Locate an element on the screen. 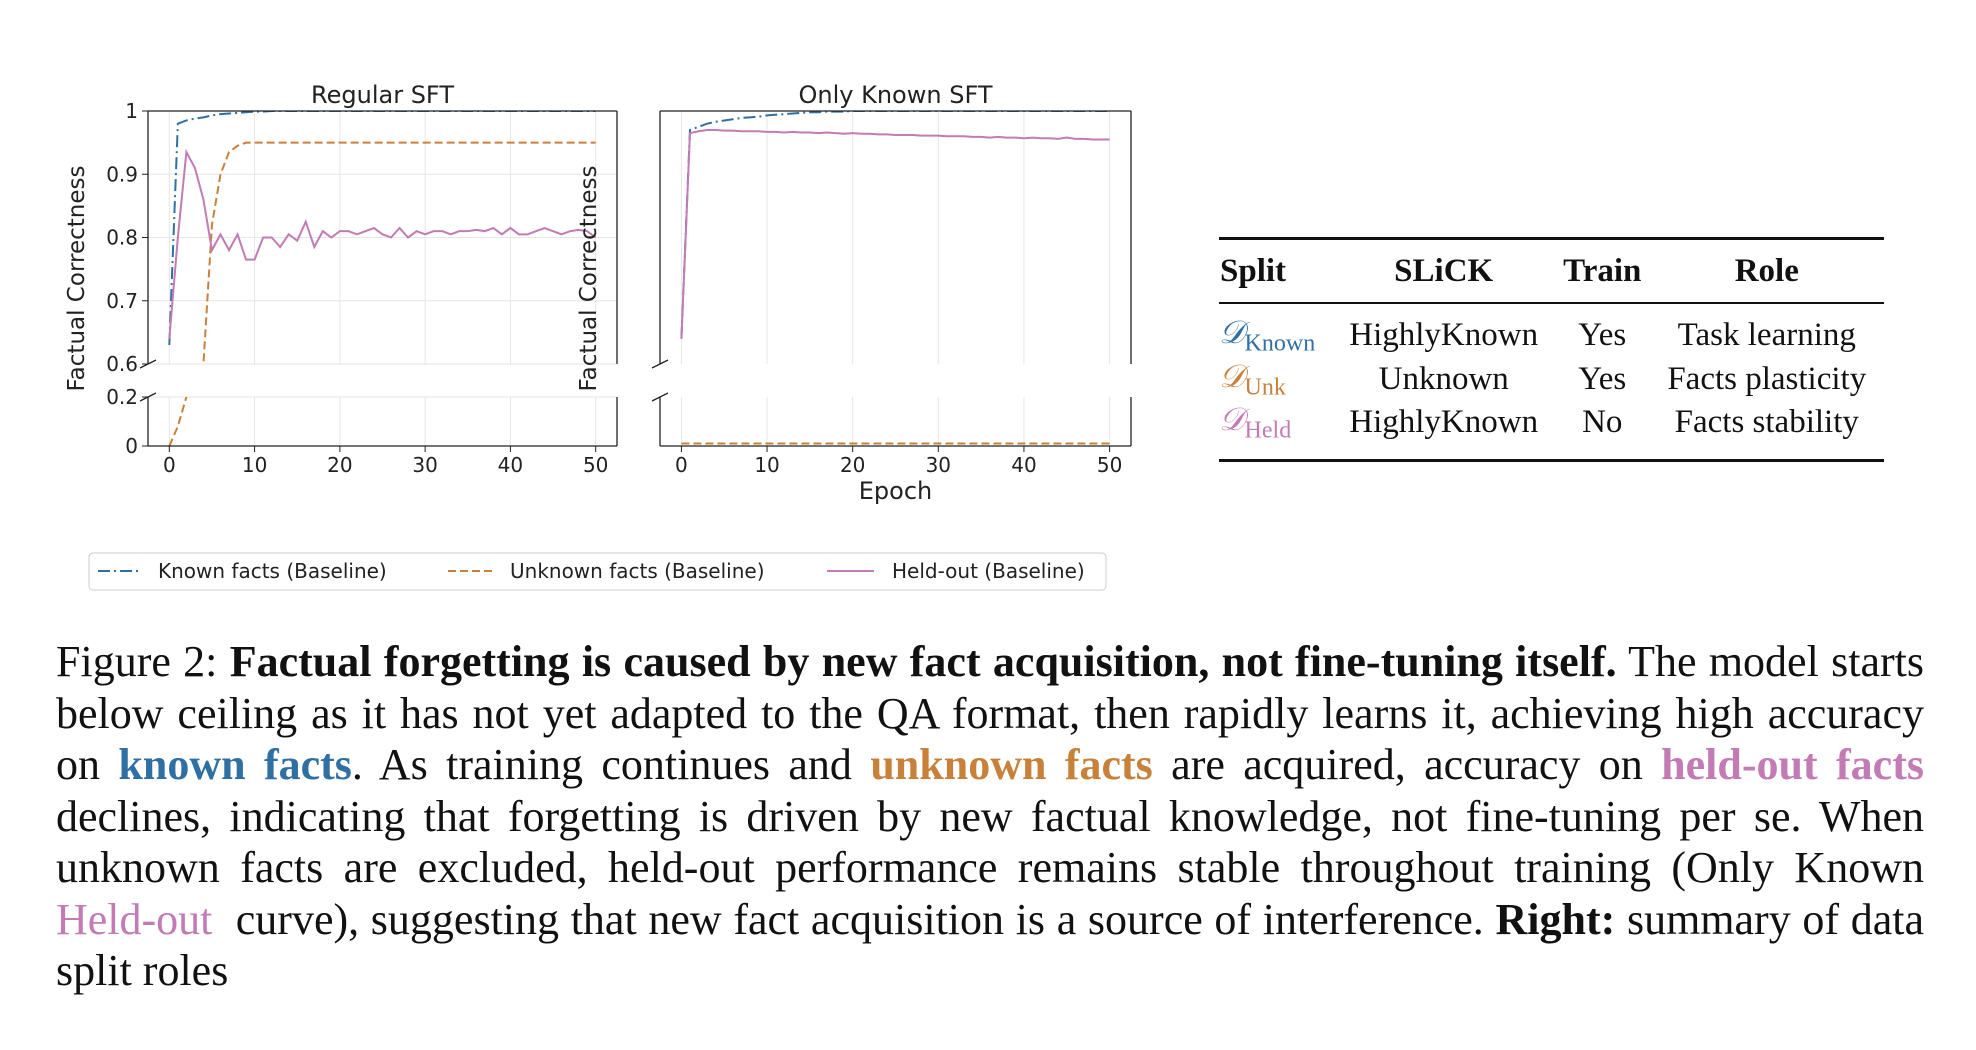  y-tick-label: 1 is located at coordinates (131, 111).